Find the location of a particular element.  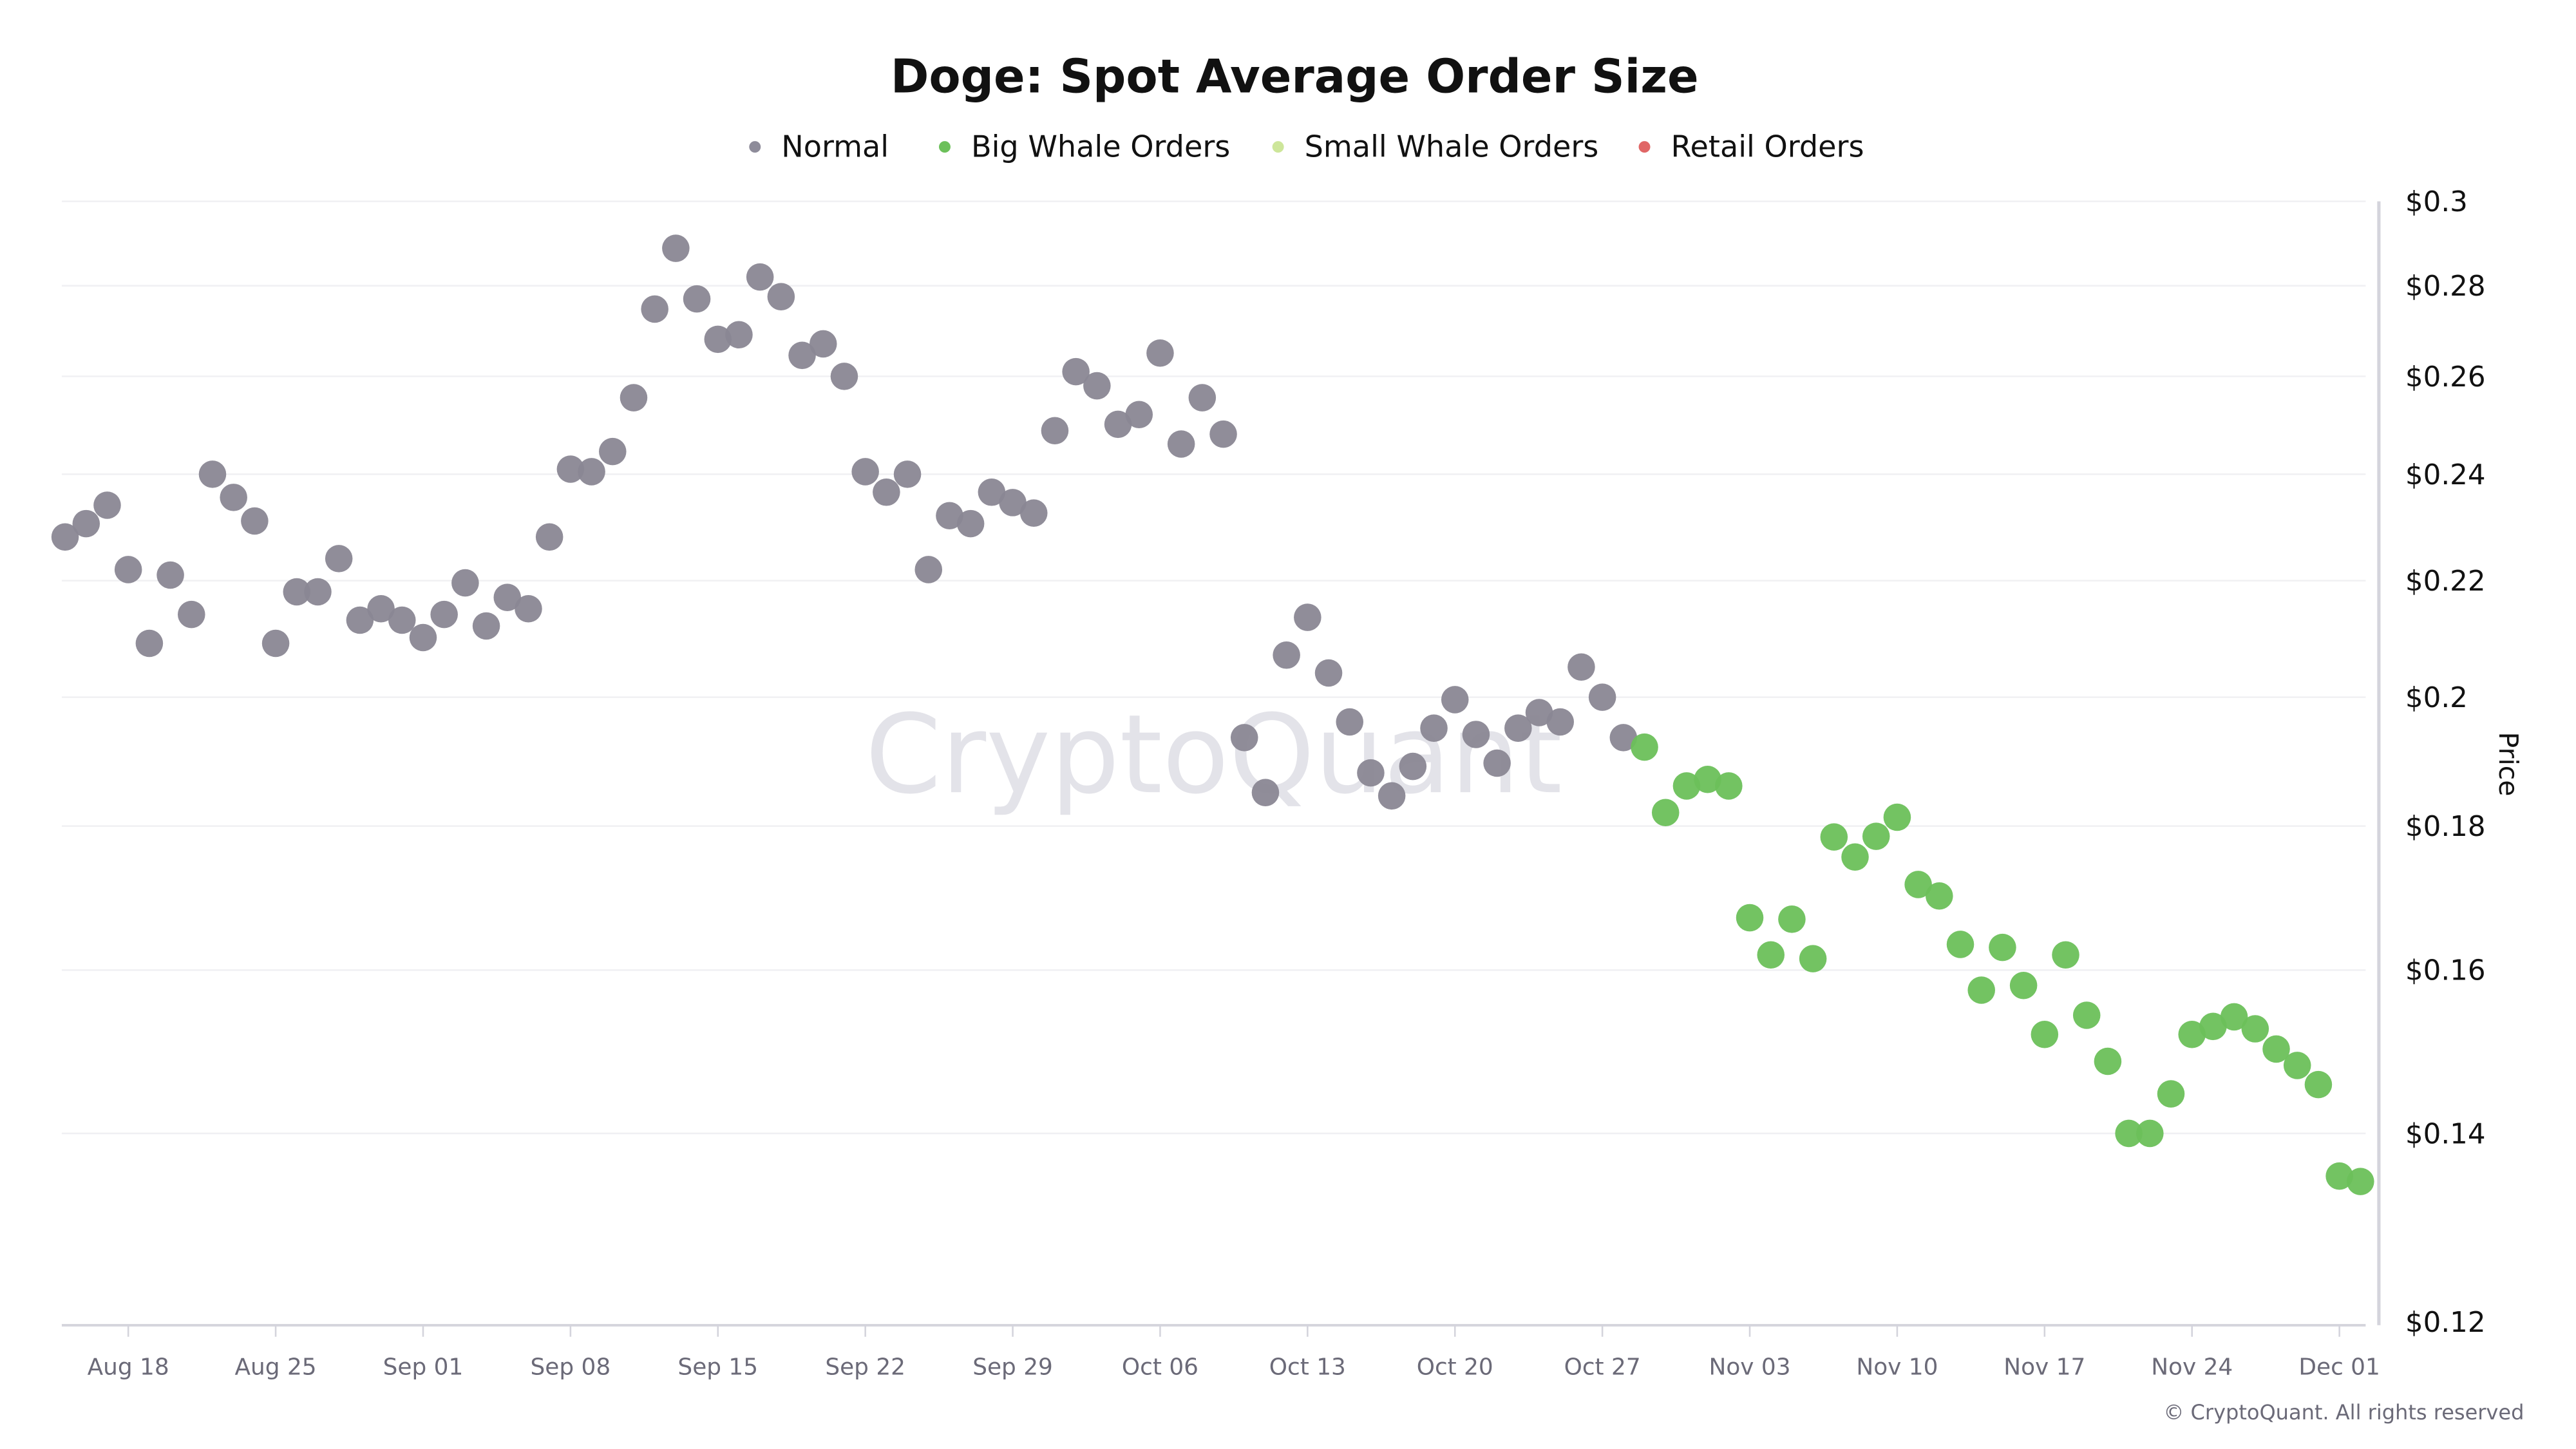

legend-item-big-whale-orders: Big Whale Orders is located at coordinates (1084, 147).